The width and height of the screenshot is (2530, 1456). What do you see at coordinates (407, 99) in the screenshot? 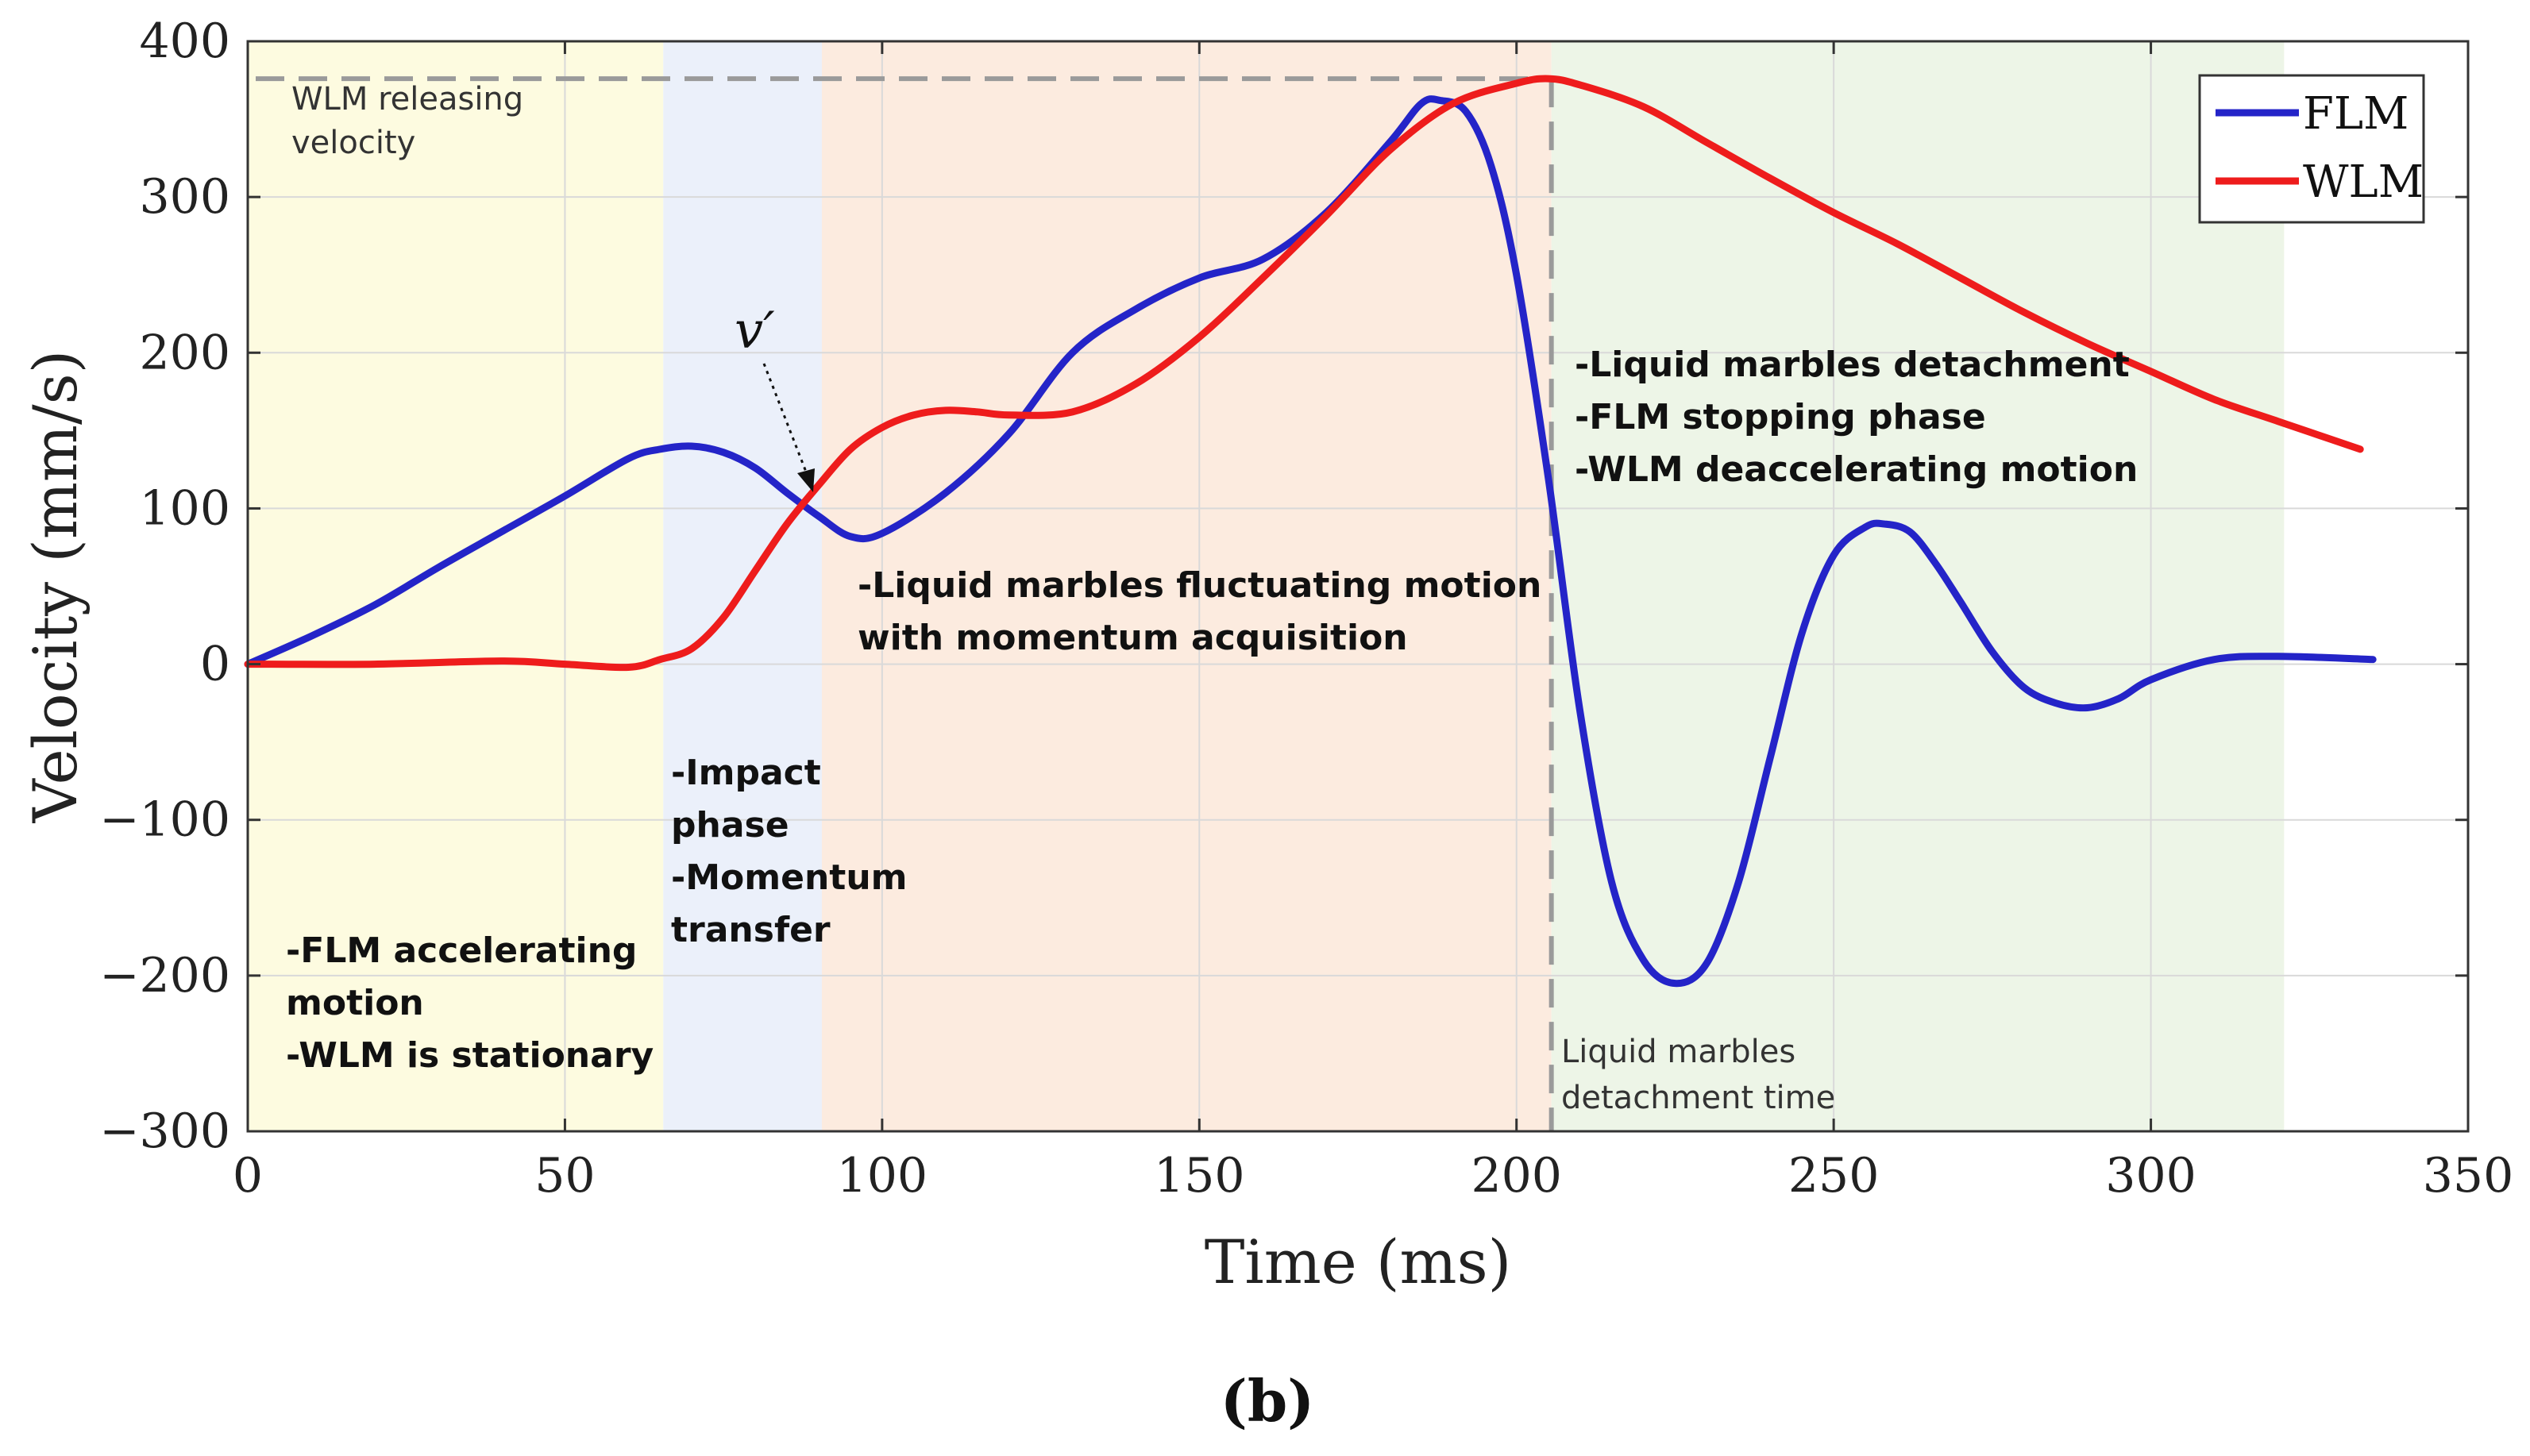
I see `release-velocity-line1: WLM releasing` at bounding box center [407, 99].